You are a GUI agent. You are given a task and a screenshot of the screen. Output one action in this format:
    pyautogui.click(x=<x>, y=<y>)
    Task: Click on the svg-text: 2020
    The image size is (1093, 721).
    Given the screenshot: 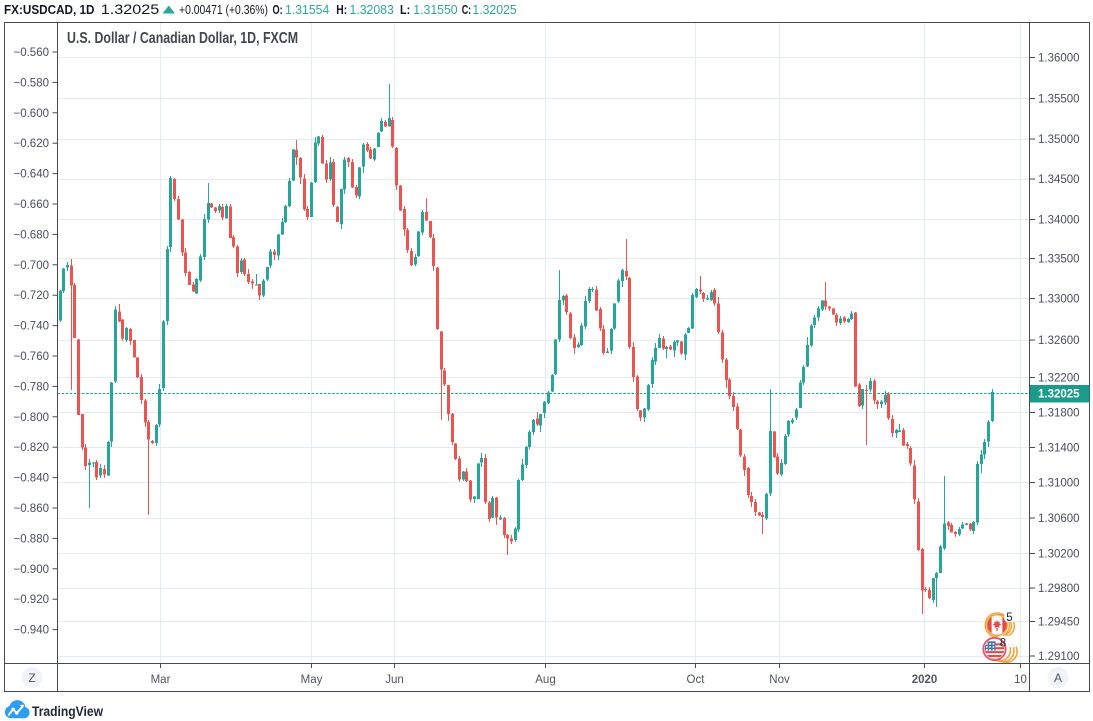 What is the action you would take?
    pyautogui.click(x=925, y=680)
    